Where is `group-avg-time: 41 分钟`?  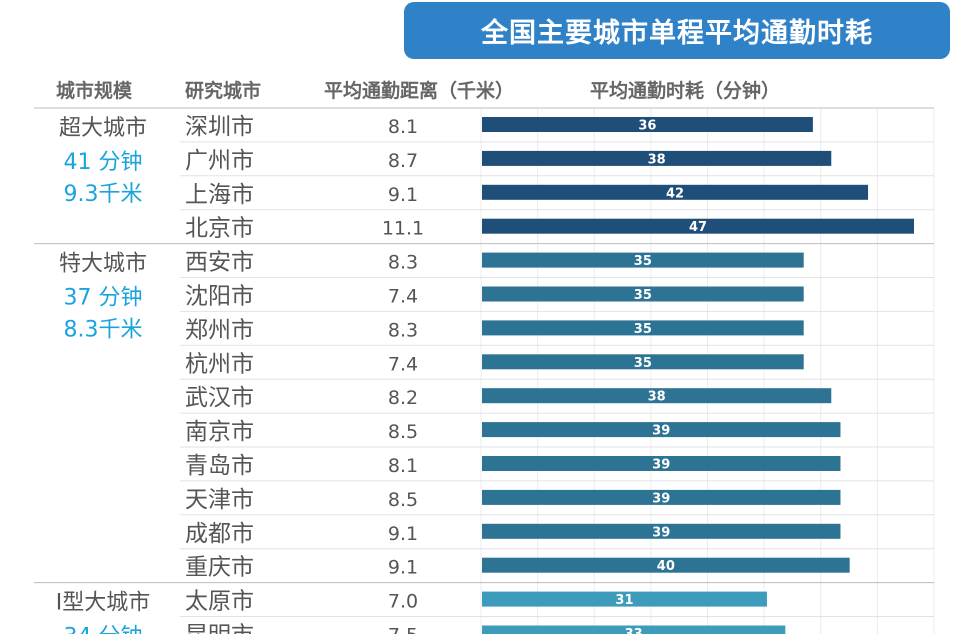 group-avg-time: 41 分钟 is located at coordinates (103, 162).